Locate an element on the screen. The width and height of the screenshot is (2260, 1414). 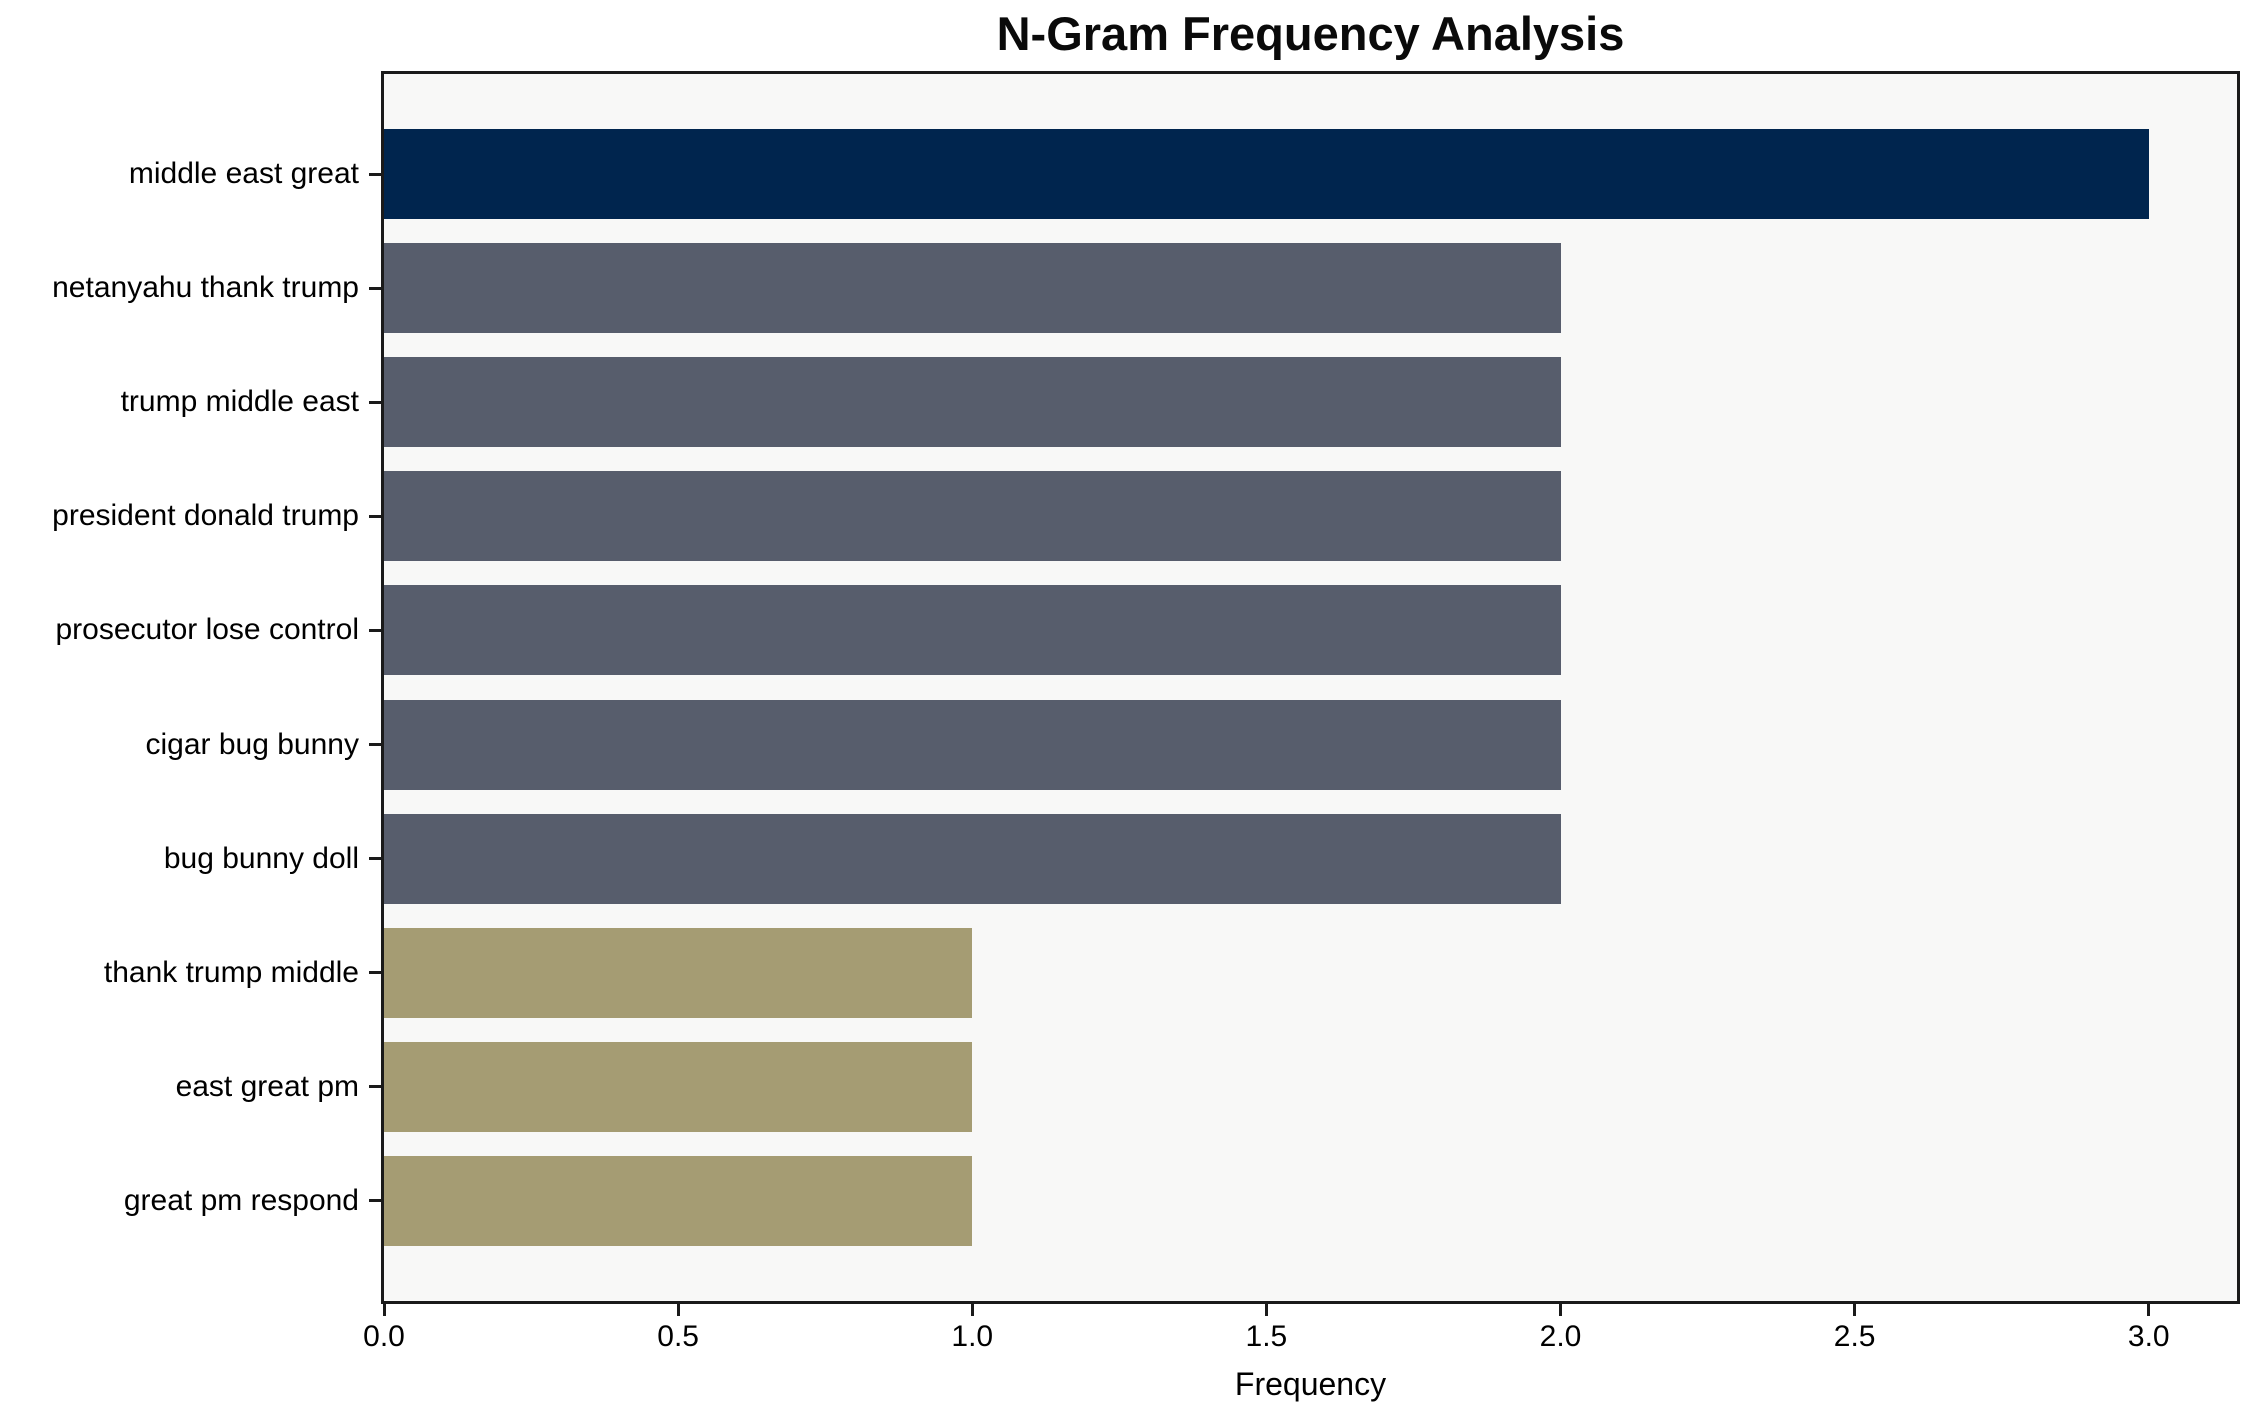
x-tick-label: 1.0 is located at coordinates (972, 1336).